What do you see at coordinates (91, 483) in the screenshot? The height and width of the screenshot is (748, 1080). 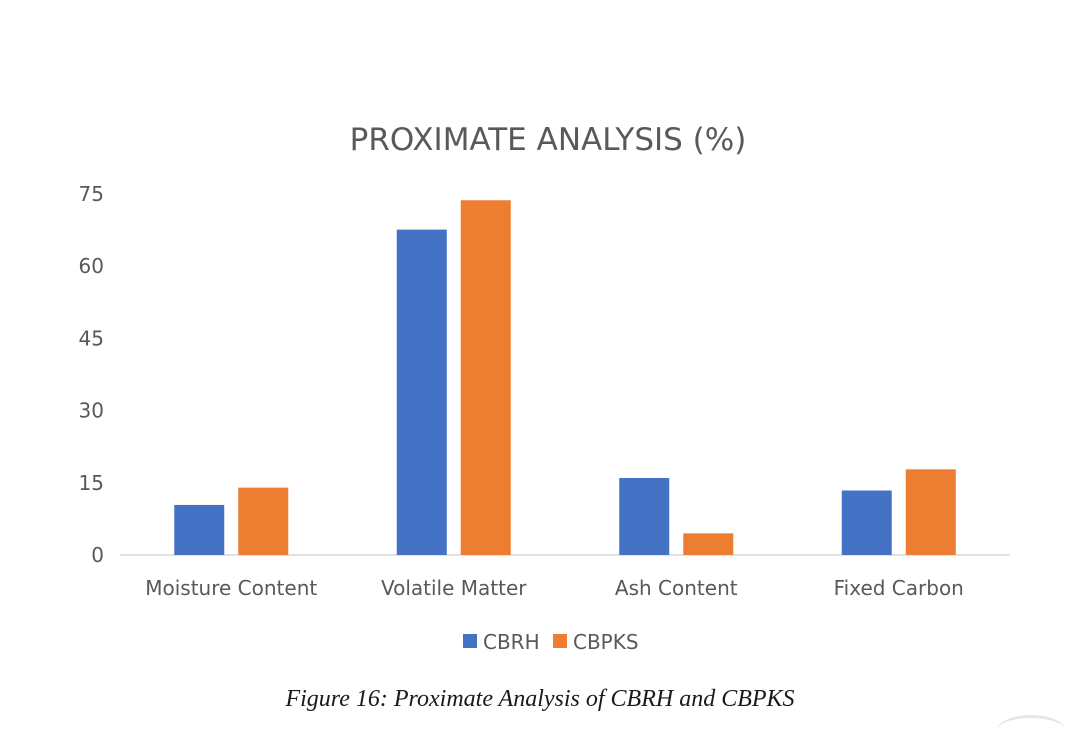 I see `y-tick-label: 15` at bounding box center [91, 483].